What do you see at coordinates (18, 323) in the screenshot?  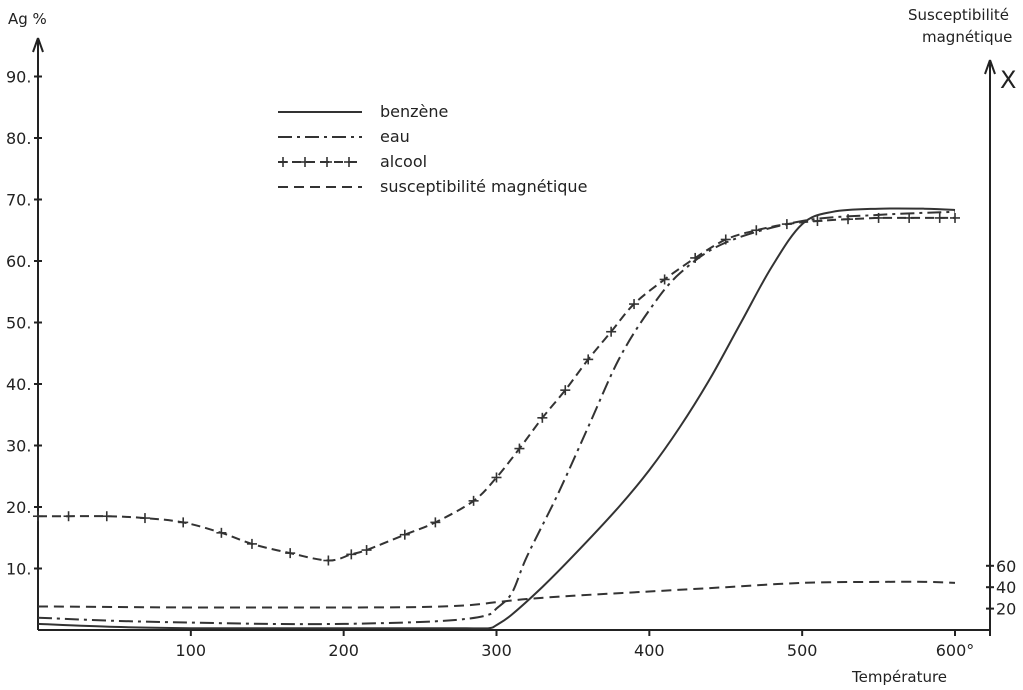 I see `y-tick-label: 50.` at bounding box center [18, 323].